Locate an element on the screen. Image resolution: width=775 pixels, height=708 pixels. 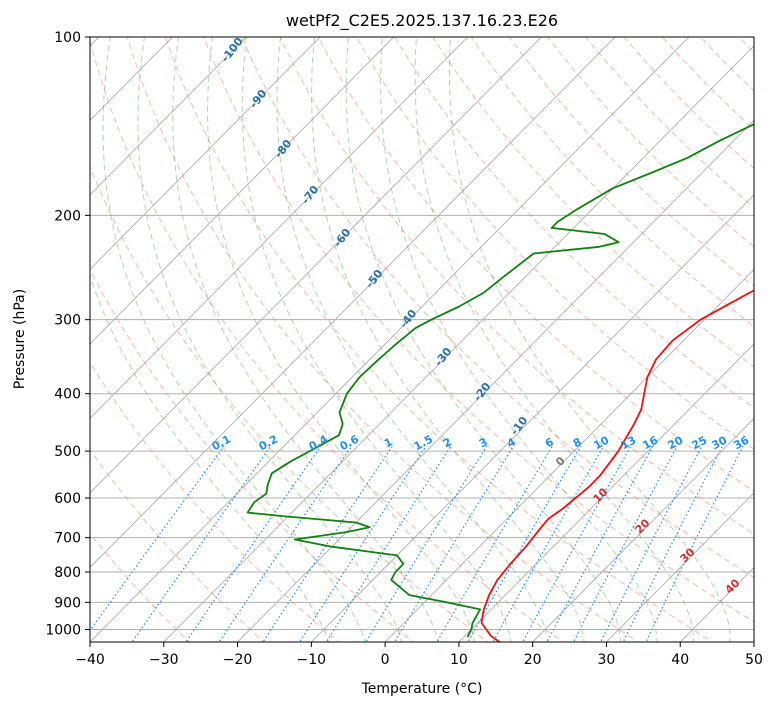
x-tick-label: −30 is located at coordinates (164, 660).